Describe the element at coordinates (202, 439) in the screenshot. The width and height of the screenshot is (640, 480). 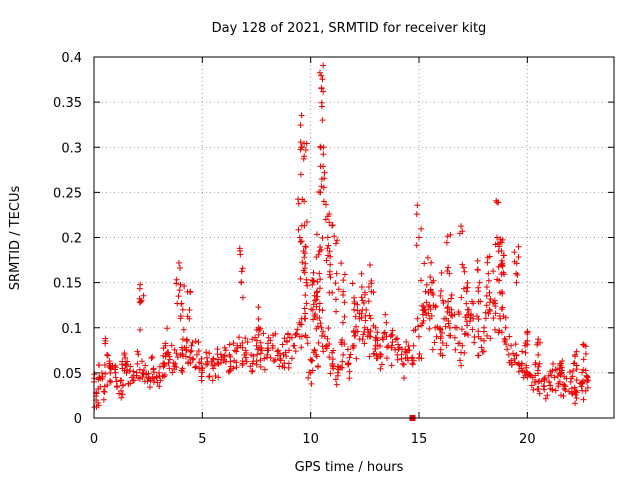
I see `x-tick-label: 5` at that location.